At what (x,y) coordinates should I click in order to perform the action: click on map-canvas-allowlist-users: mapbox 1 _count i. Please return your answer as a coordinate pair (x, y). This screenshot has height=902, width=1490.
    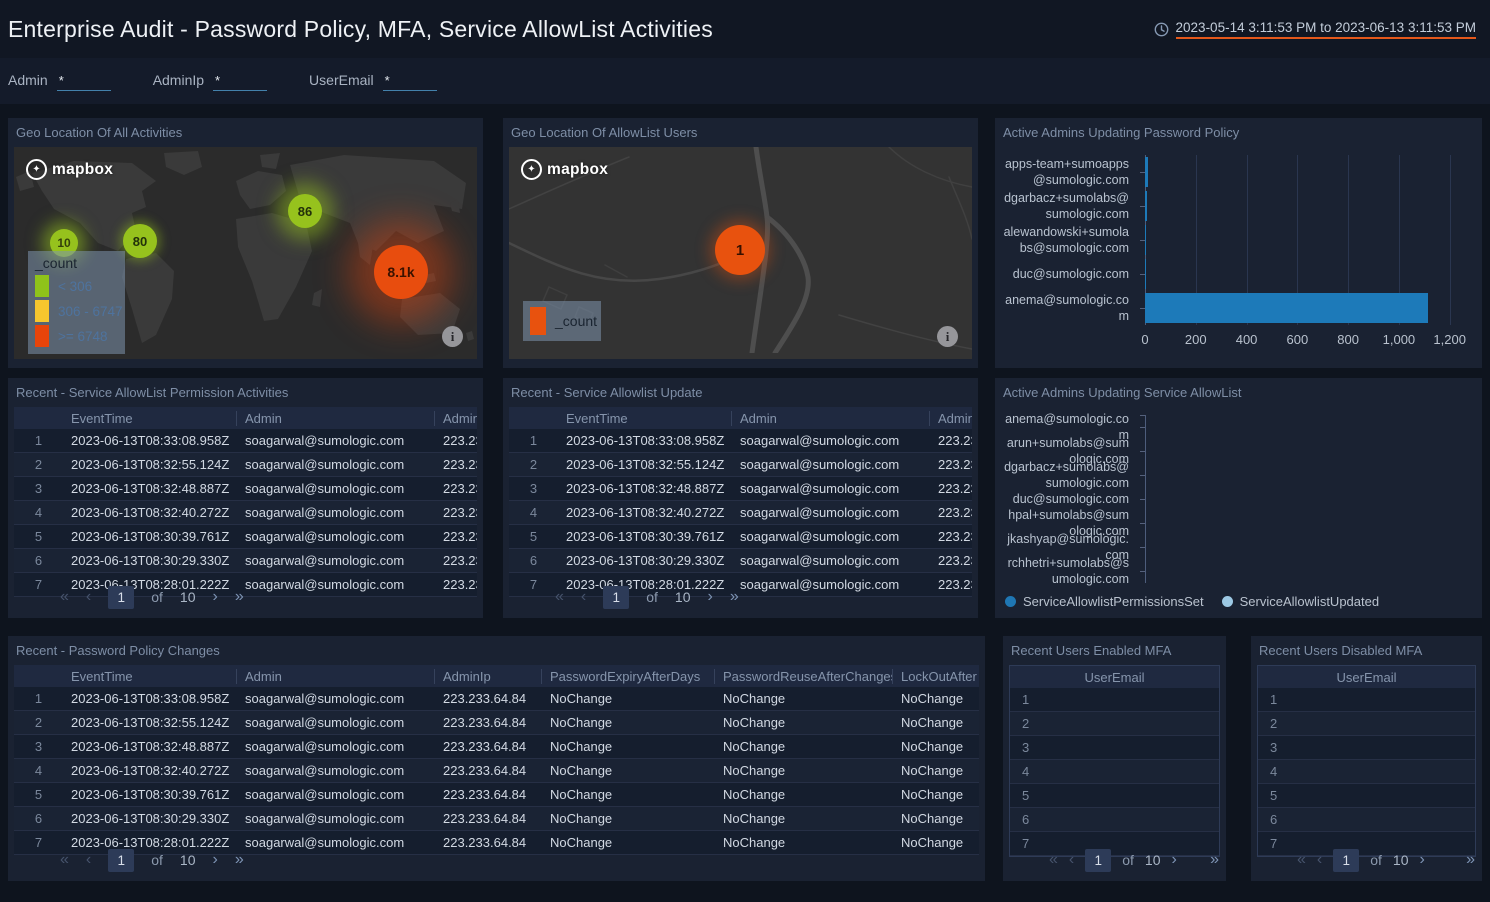
    Looking at the image, I should click on (740, 253).